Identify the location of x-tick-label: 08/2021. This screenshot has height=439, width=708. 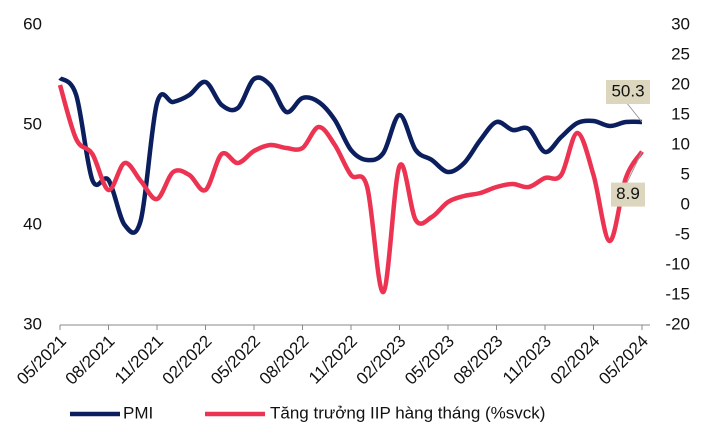
(90, 360).